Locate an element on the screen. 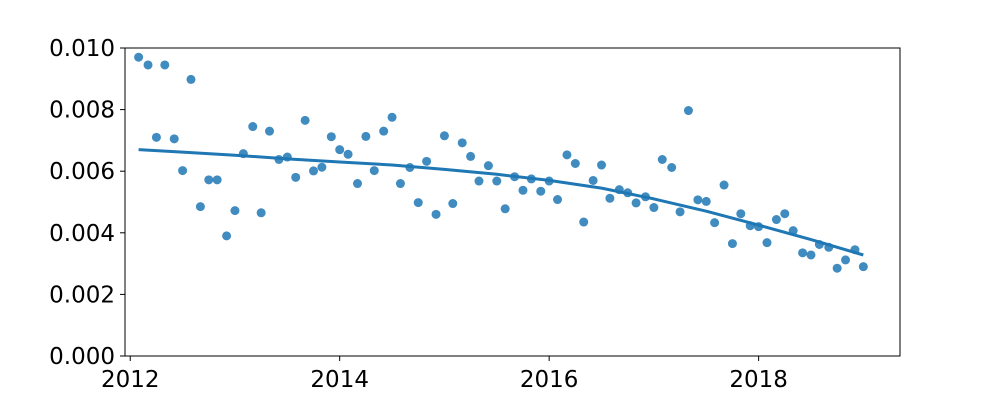 The width and height of the screenshot is (1000, 400). y-tick-label: 0.002 is located at coordinates (82, 295).